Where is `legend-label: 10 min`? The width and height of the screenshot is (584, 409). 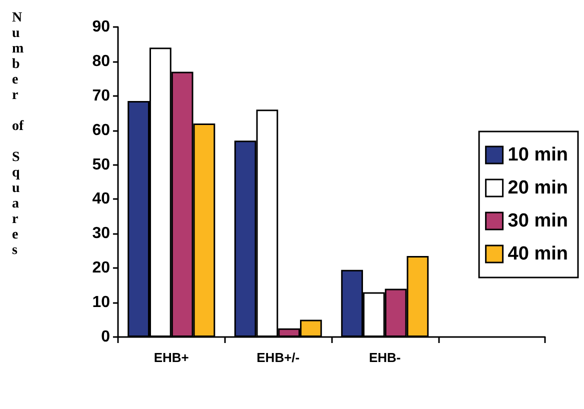 legend-label: 10 min is located at coordinates (538, 155).